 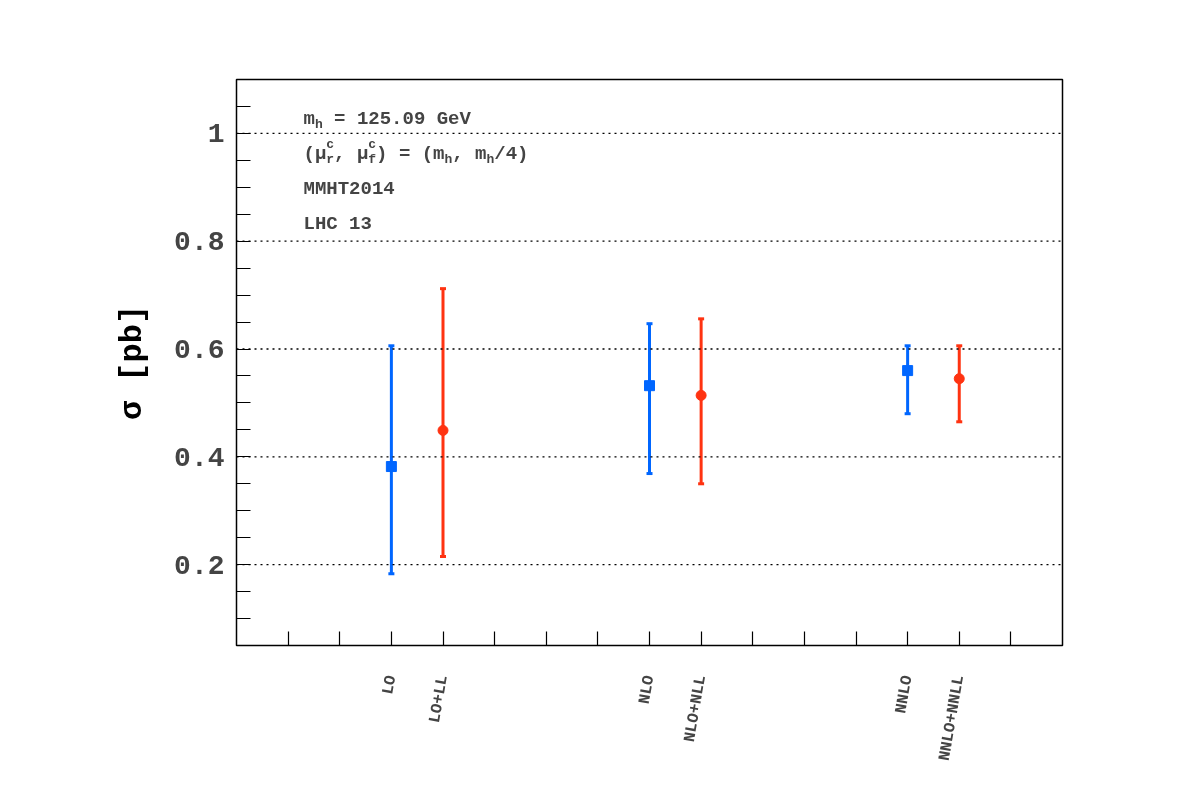 I want to click on annotation: MMHT2014, so click(x=349, y=188).